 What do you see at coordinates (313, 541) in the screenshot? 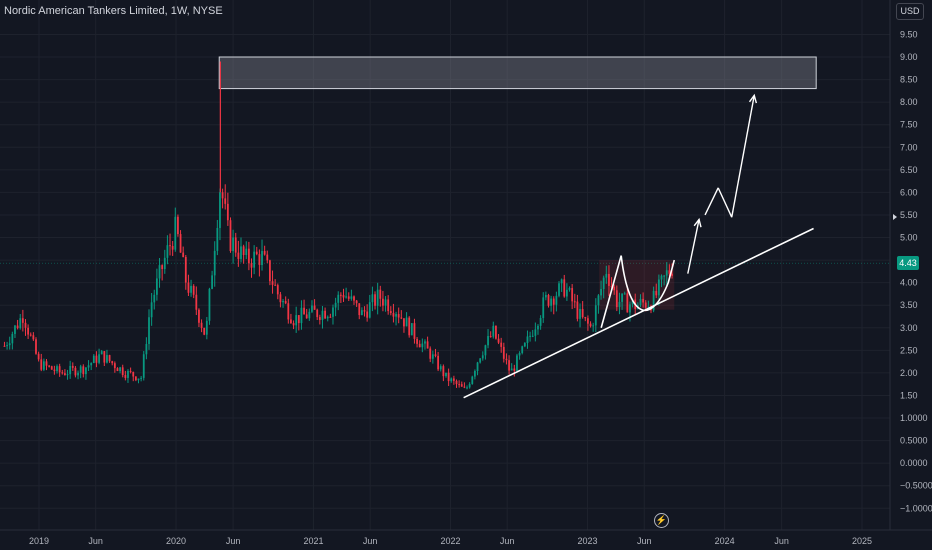
I see `x-tick-label: 2021` at bounding box center [313, 541].